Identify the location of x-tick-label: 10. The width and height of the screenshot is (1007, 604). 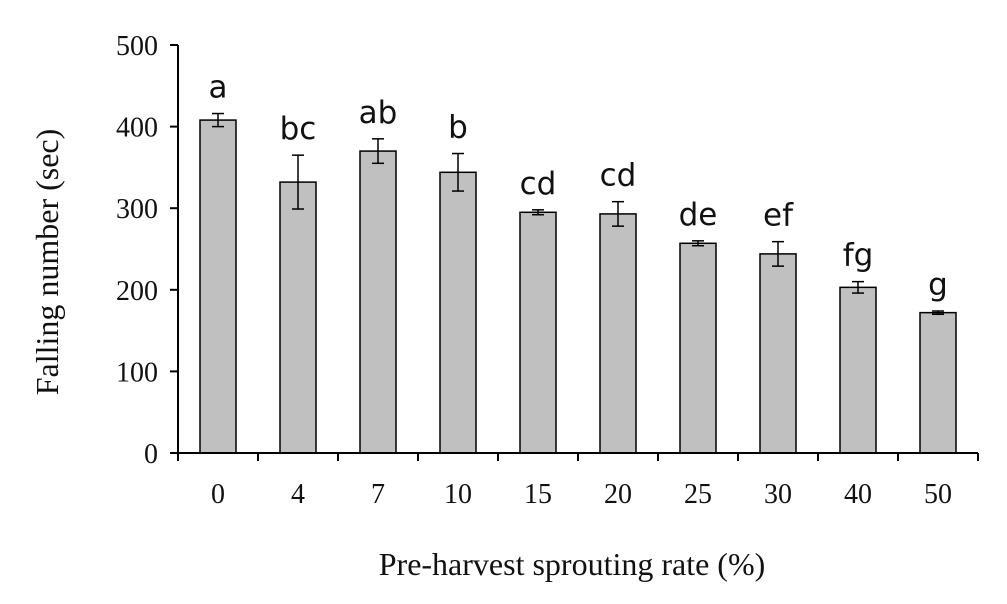
(458, 494).